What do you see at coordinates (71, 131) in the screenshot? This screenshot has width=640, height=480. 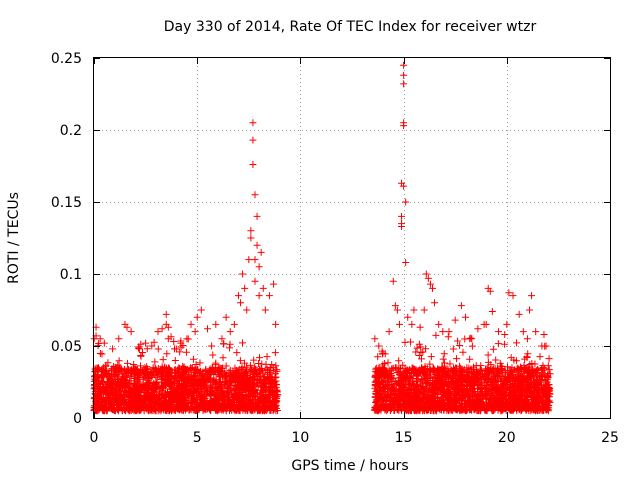 I see `y-tick-label: 0.2` at bounding box center [71, 131].